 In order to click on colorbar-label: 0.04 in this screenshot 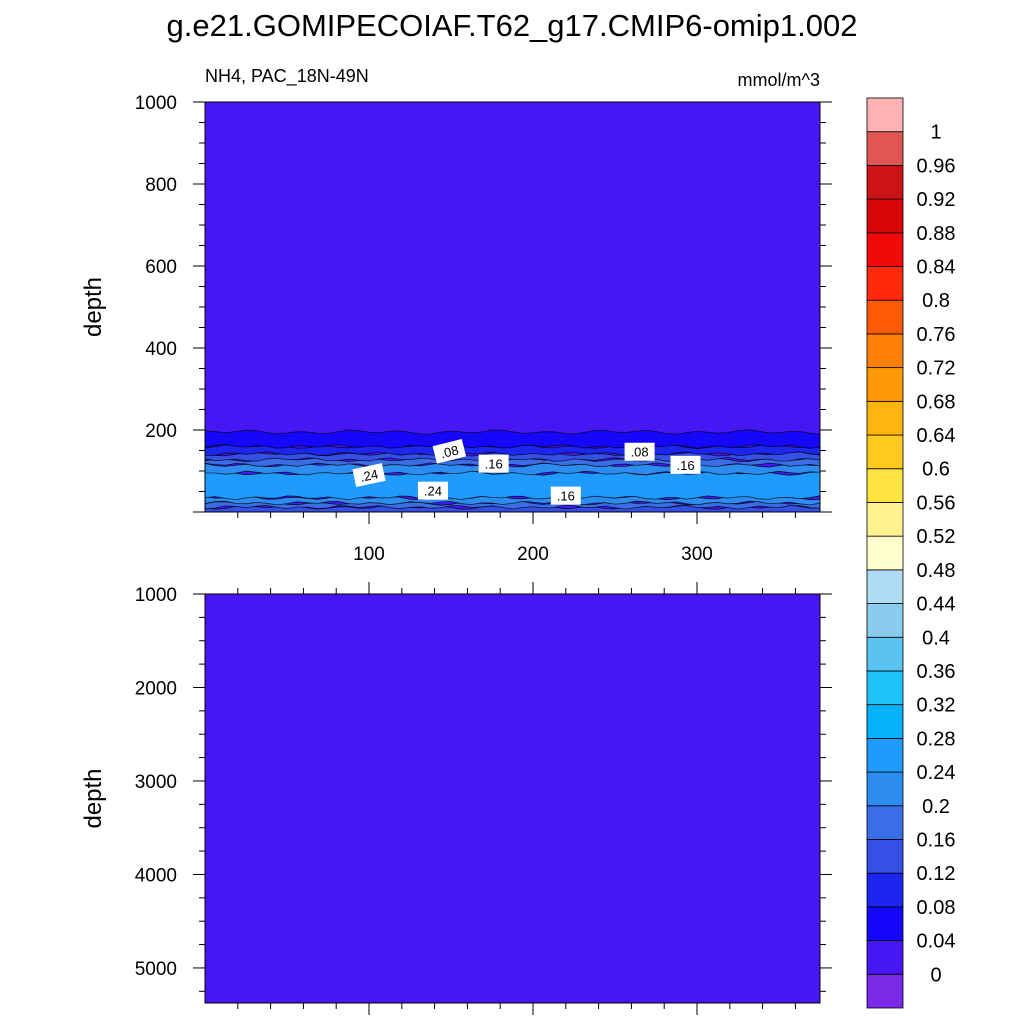, I will do `click(936, 942)`.